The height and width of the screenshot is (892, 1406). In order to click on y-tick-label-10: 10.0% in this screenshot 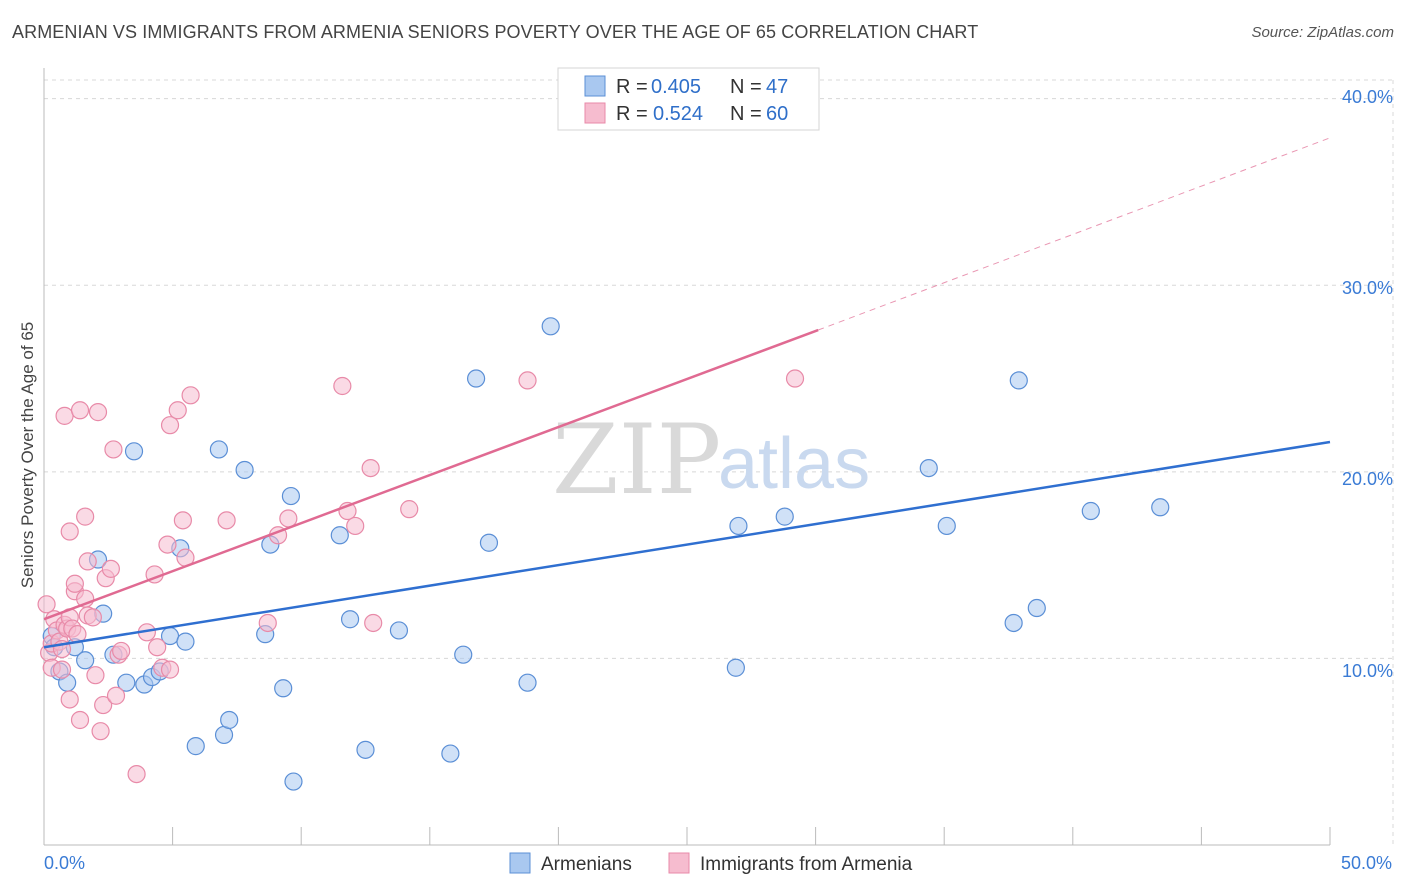, I will do `click(1367, 671)`.